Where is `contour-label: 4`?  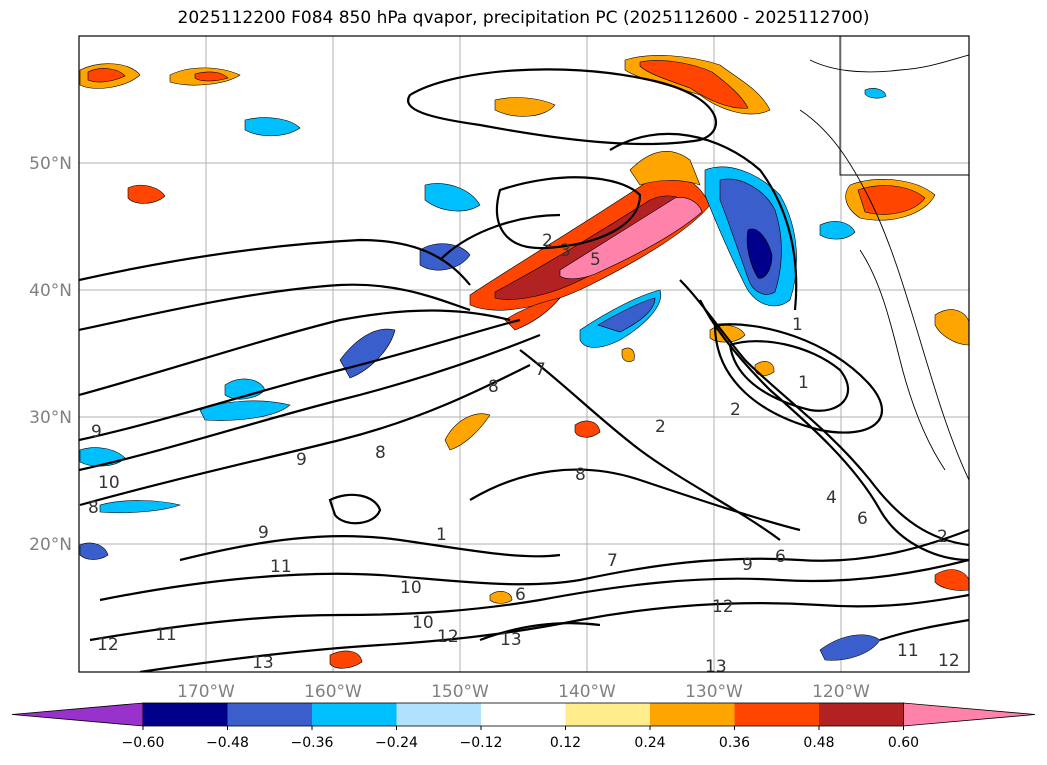 contour-label: 4 is located at coordinates (831, 498).